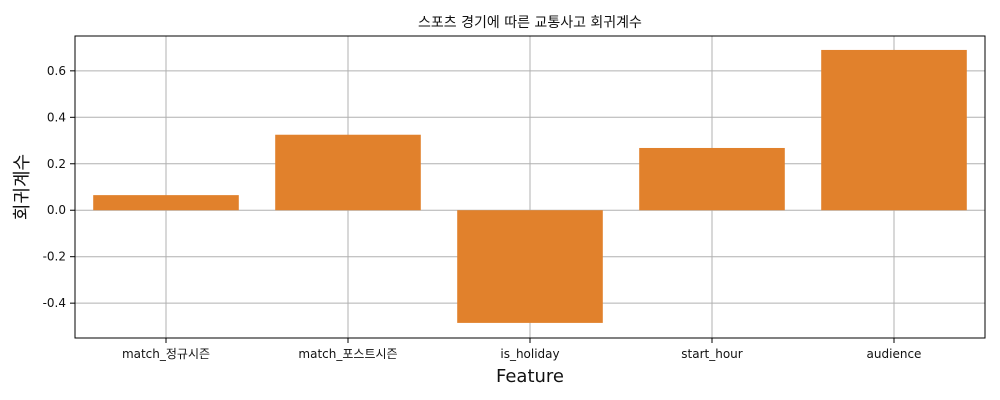 This screenshot has width=1000, height=400. I want to click on x-axis-title: Feature, so click(530, 376).